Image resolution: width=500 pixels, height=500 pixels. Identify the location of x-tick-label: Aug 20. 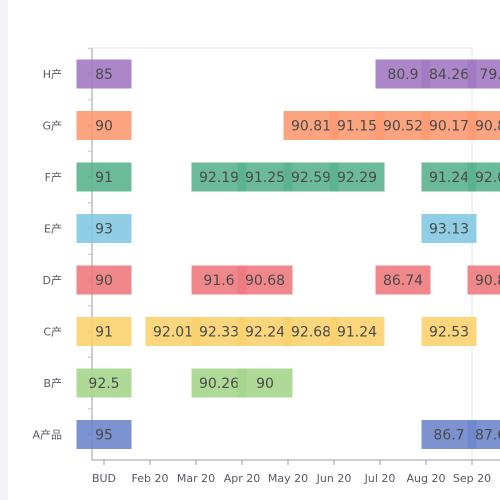
(426, 478).